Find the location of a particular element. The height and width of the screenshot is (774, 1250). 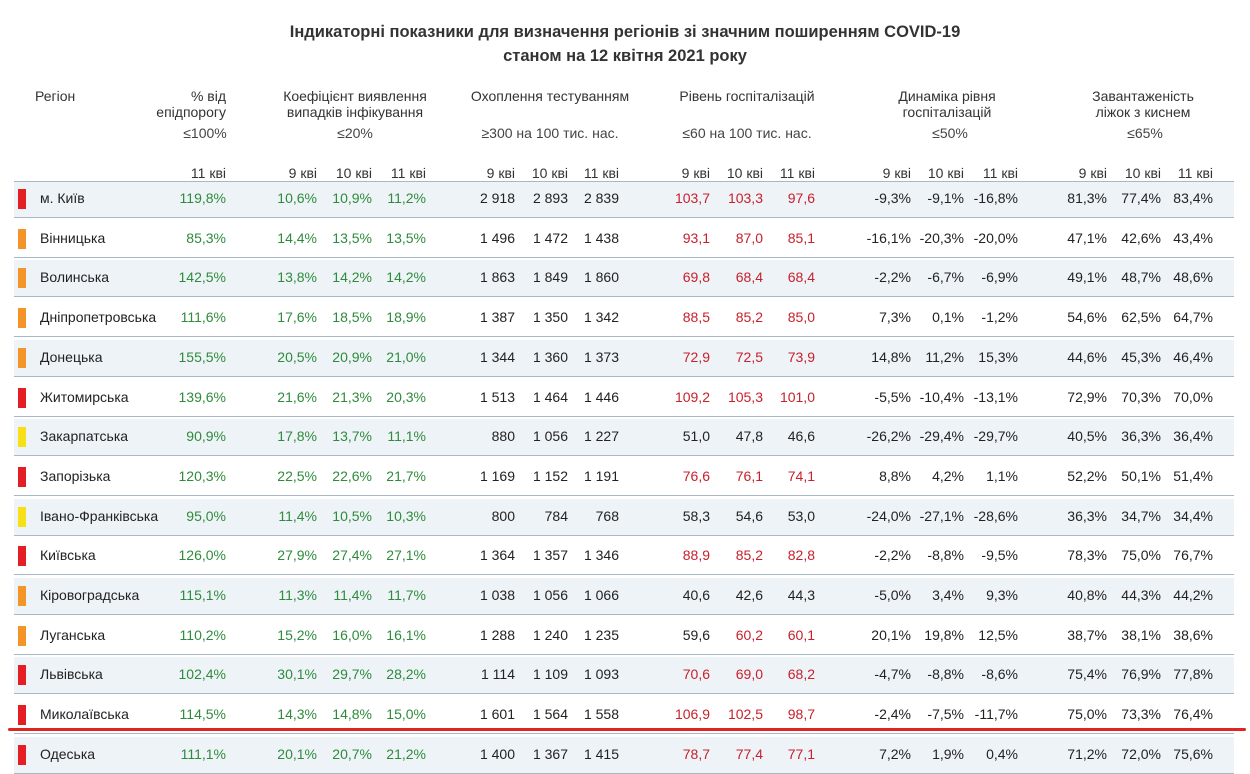

region-name: Івано-Франківська is located at coordinates (99, 516).